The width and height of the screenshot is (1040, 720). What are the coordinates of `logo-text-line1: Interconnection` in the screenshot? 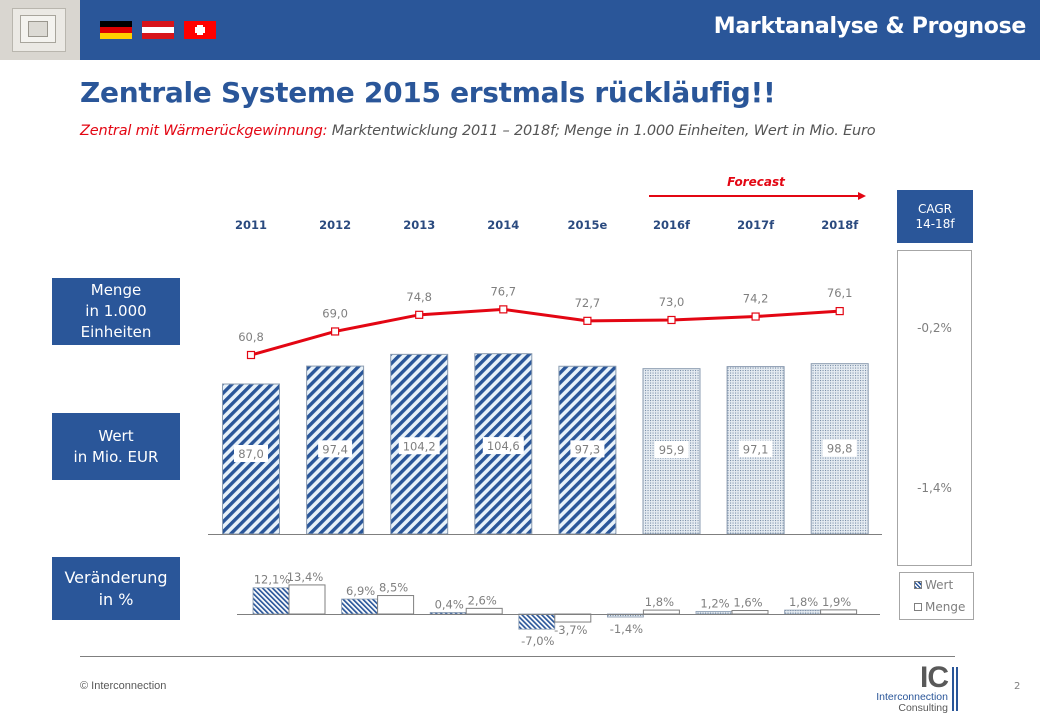 It's located at (912, 697).